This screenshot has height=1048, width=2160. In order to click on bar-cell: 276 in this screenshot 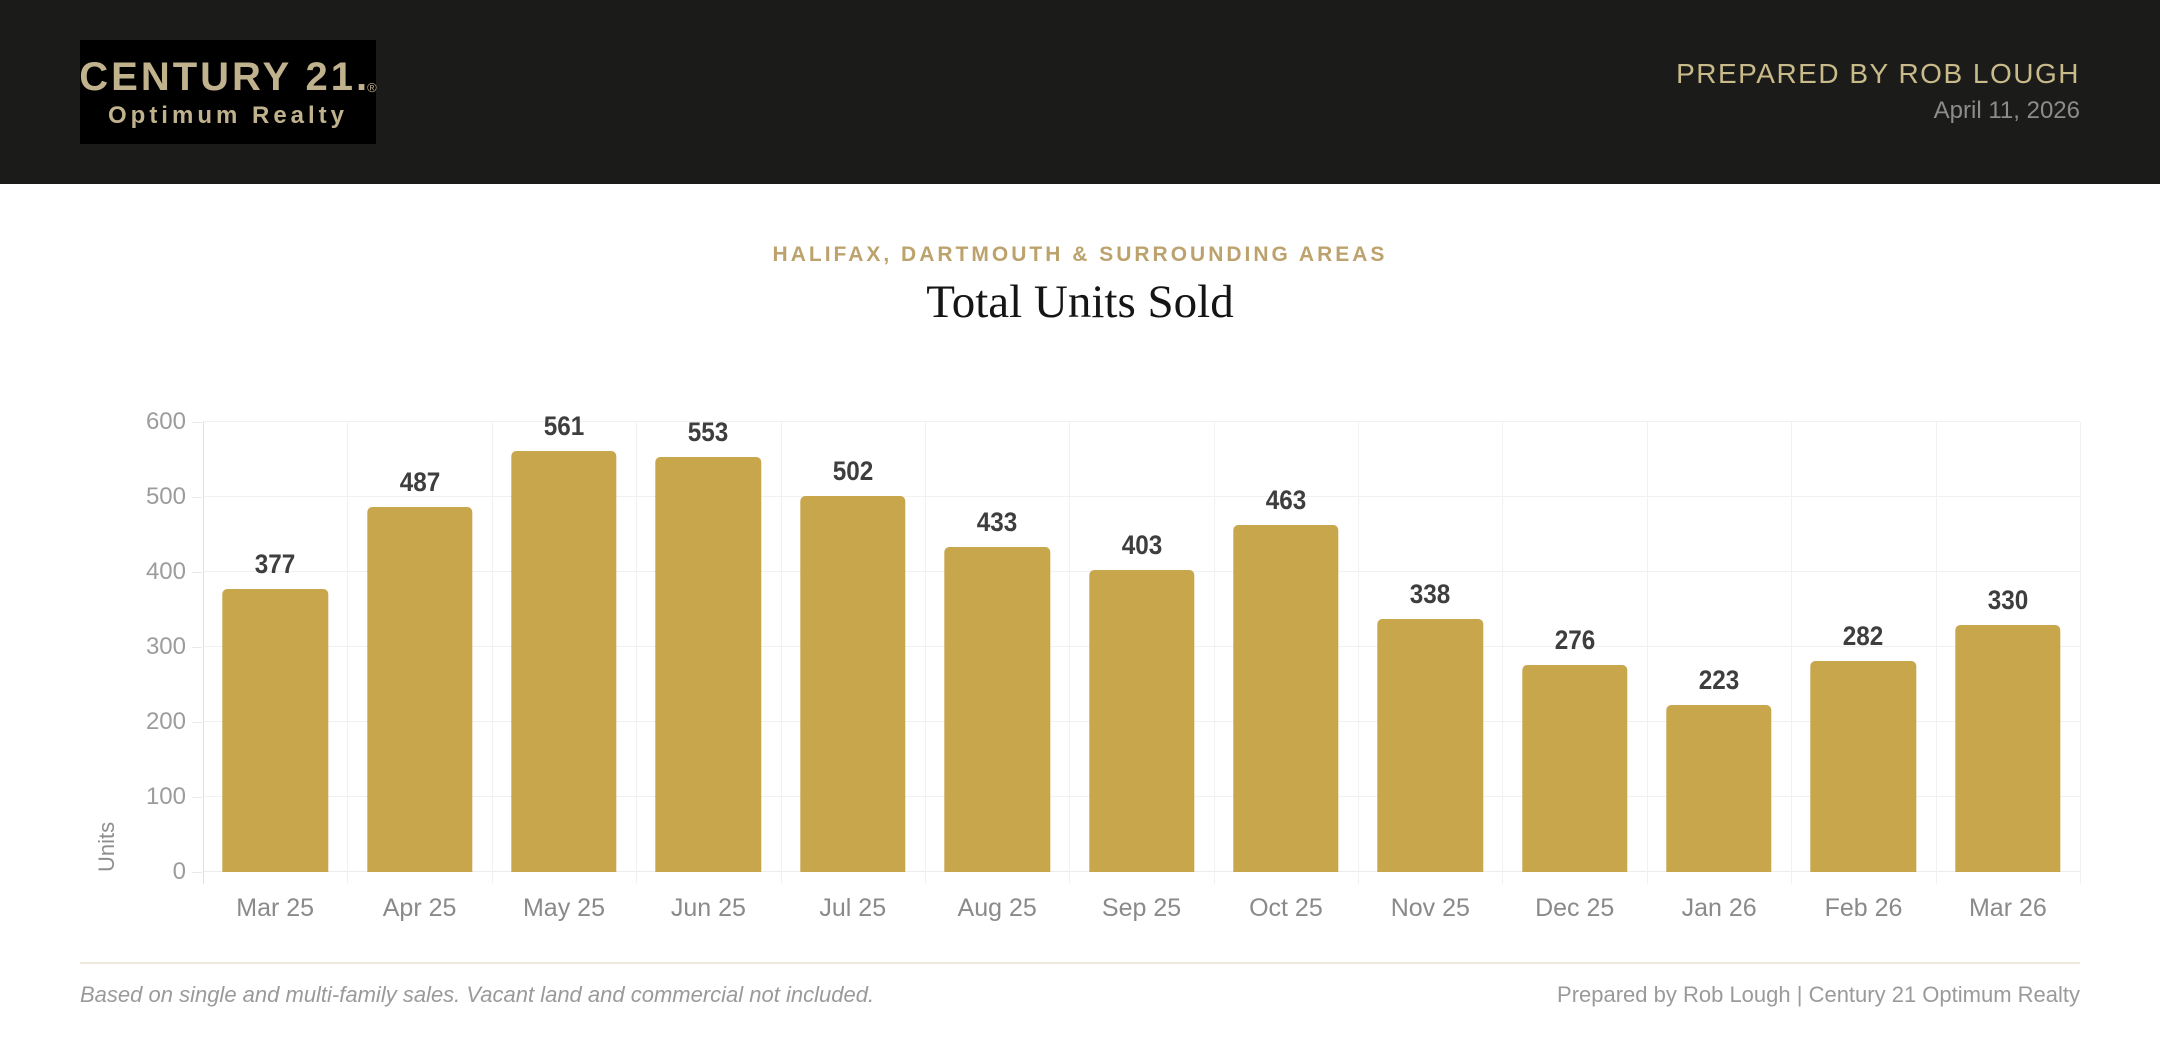, I will do `click(1575, 647)`.